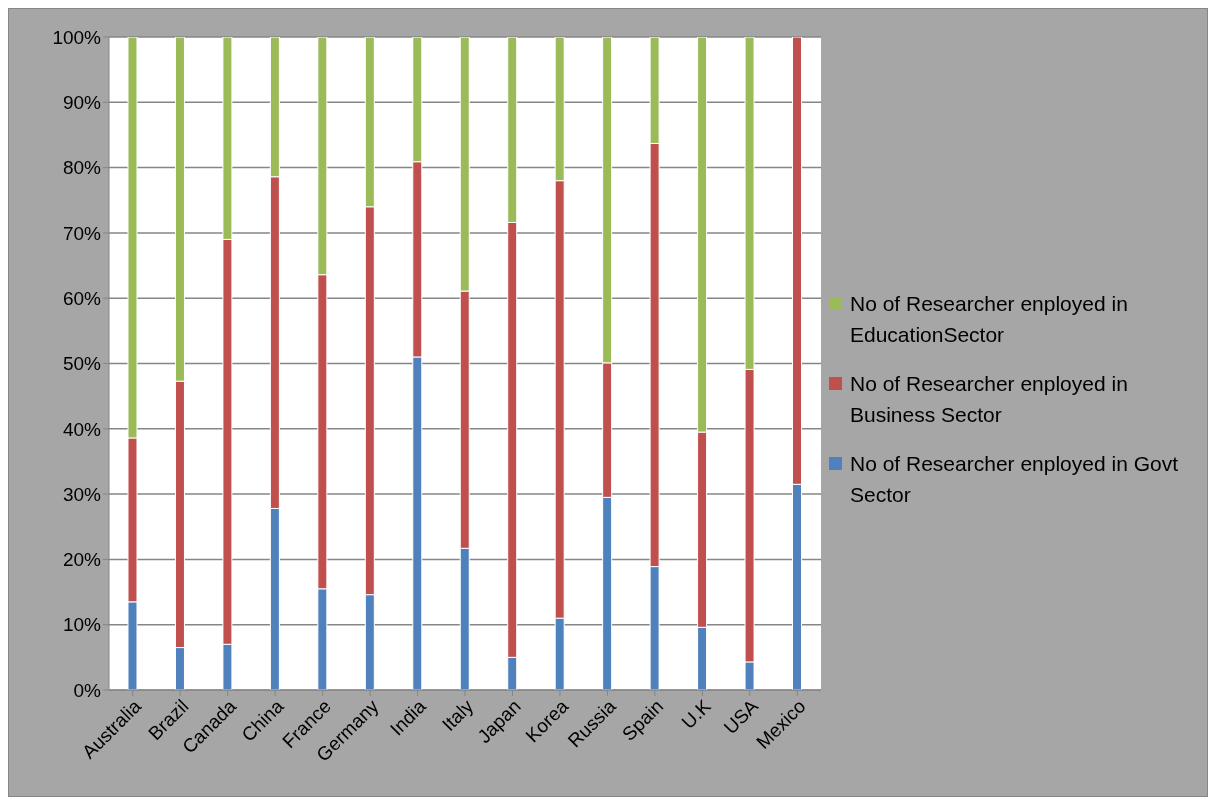 Image resolution: width=1216 pixels, height=805 pixels. I want to click on y-tick-label: 70%, so click(82, 233).